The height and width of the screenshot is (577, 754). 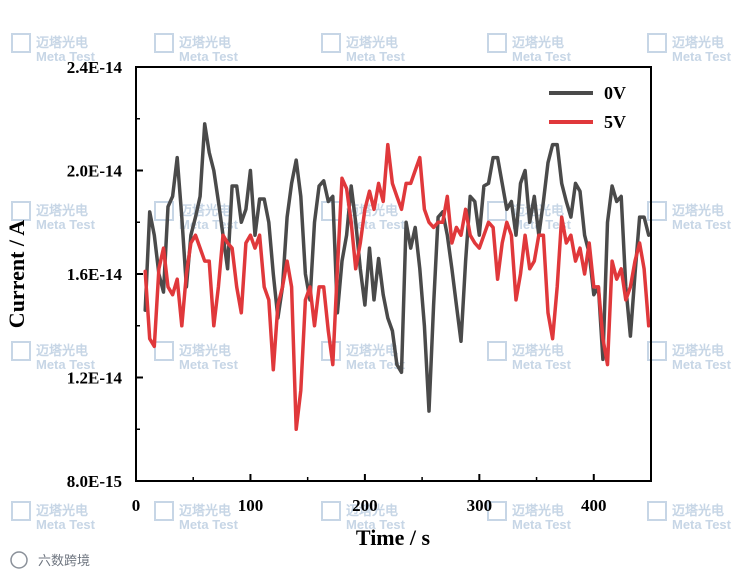 What do you see at coordinates (365, 505) in the screenshot?
I see `x-tick-label: 200` at bounding box center [365, 505].